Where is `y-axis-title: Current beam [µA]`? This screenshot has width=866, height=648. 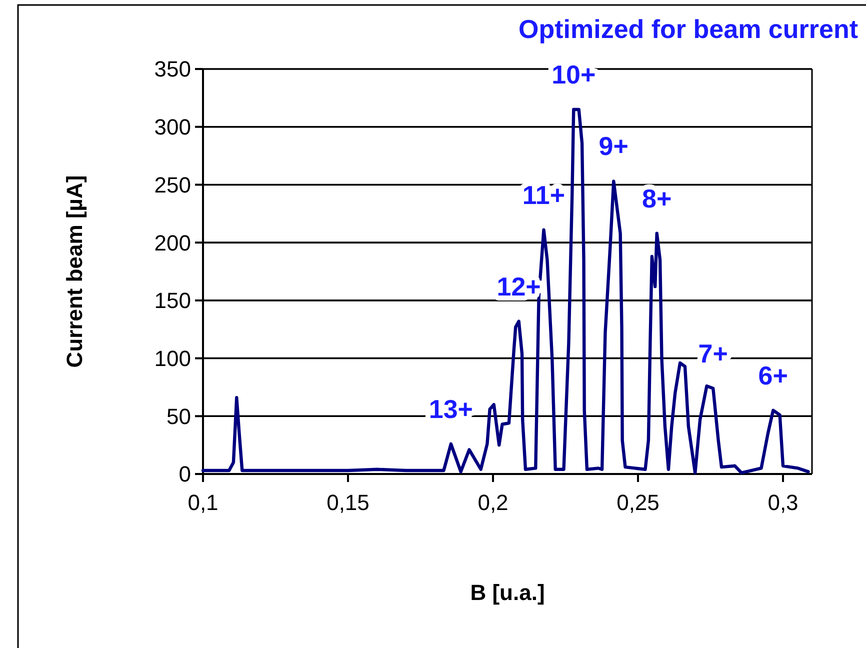 y-axis-title: Current beam [µA] is located at coordinates (74, 271).